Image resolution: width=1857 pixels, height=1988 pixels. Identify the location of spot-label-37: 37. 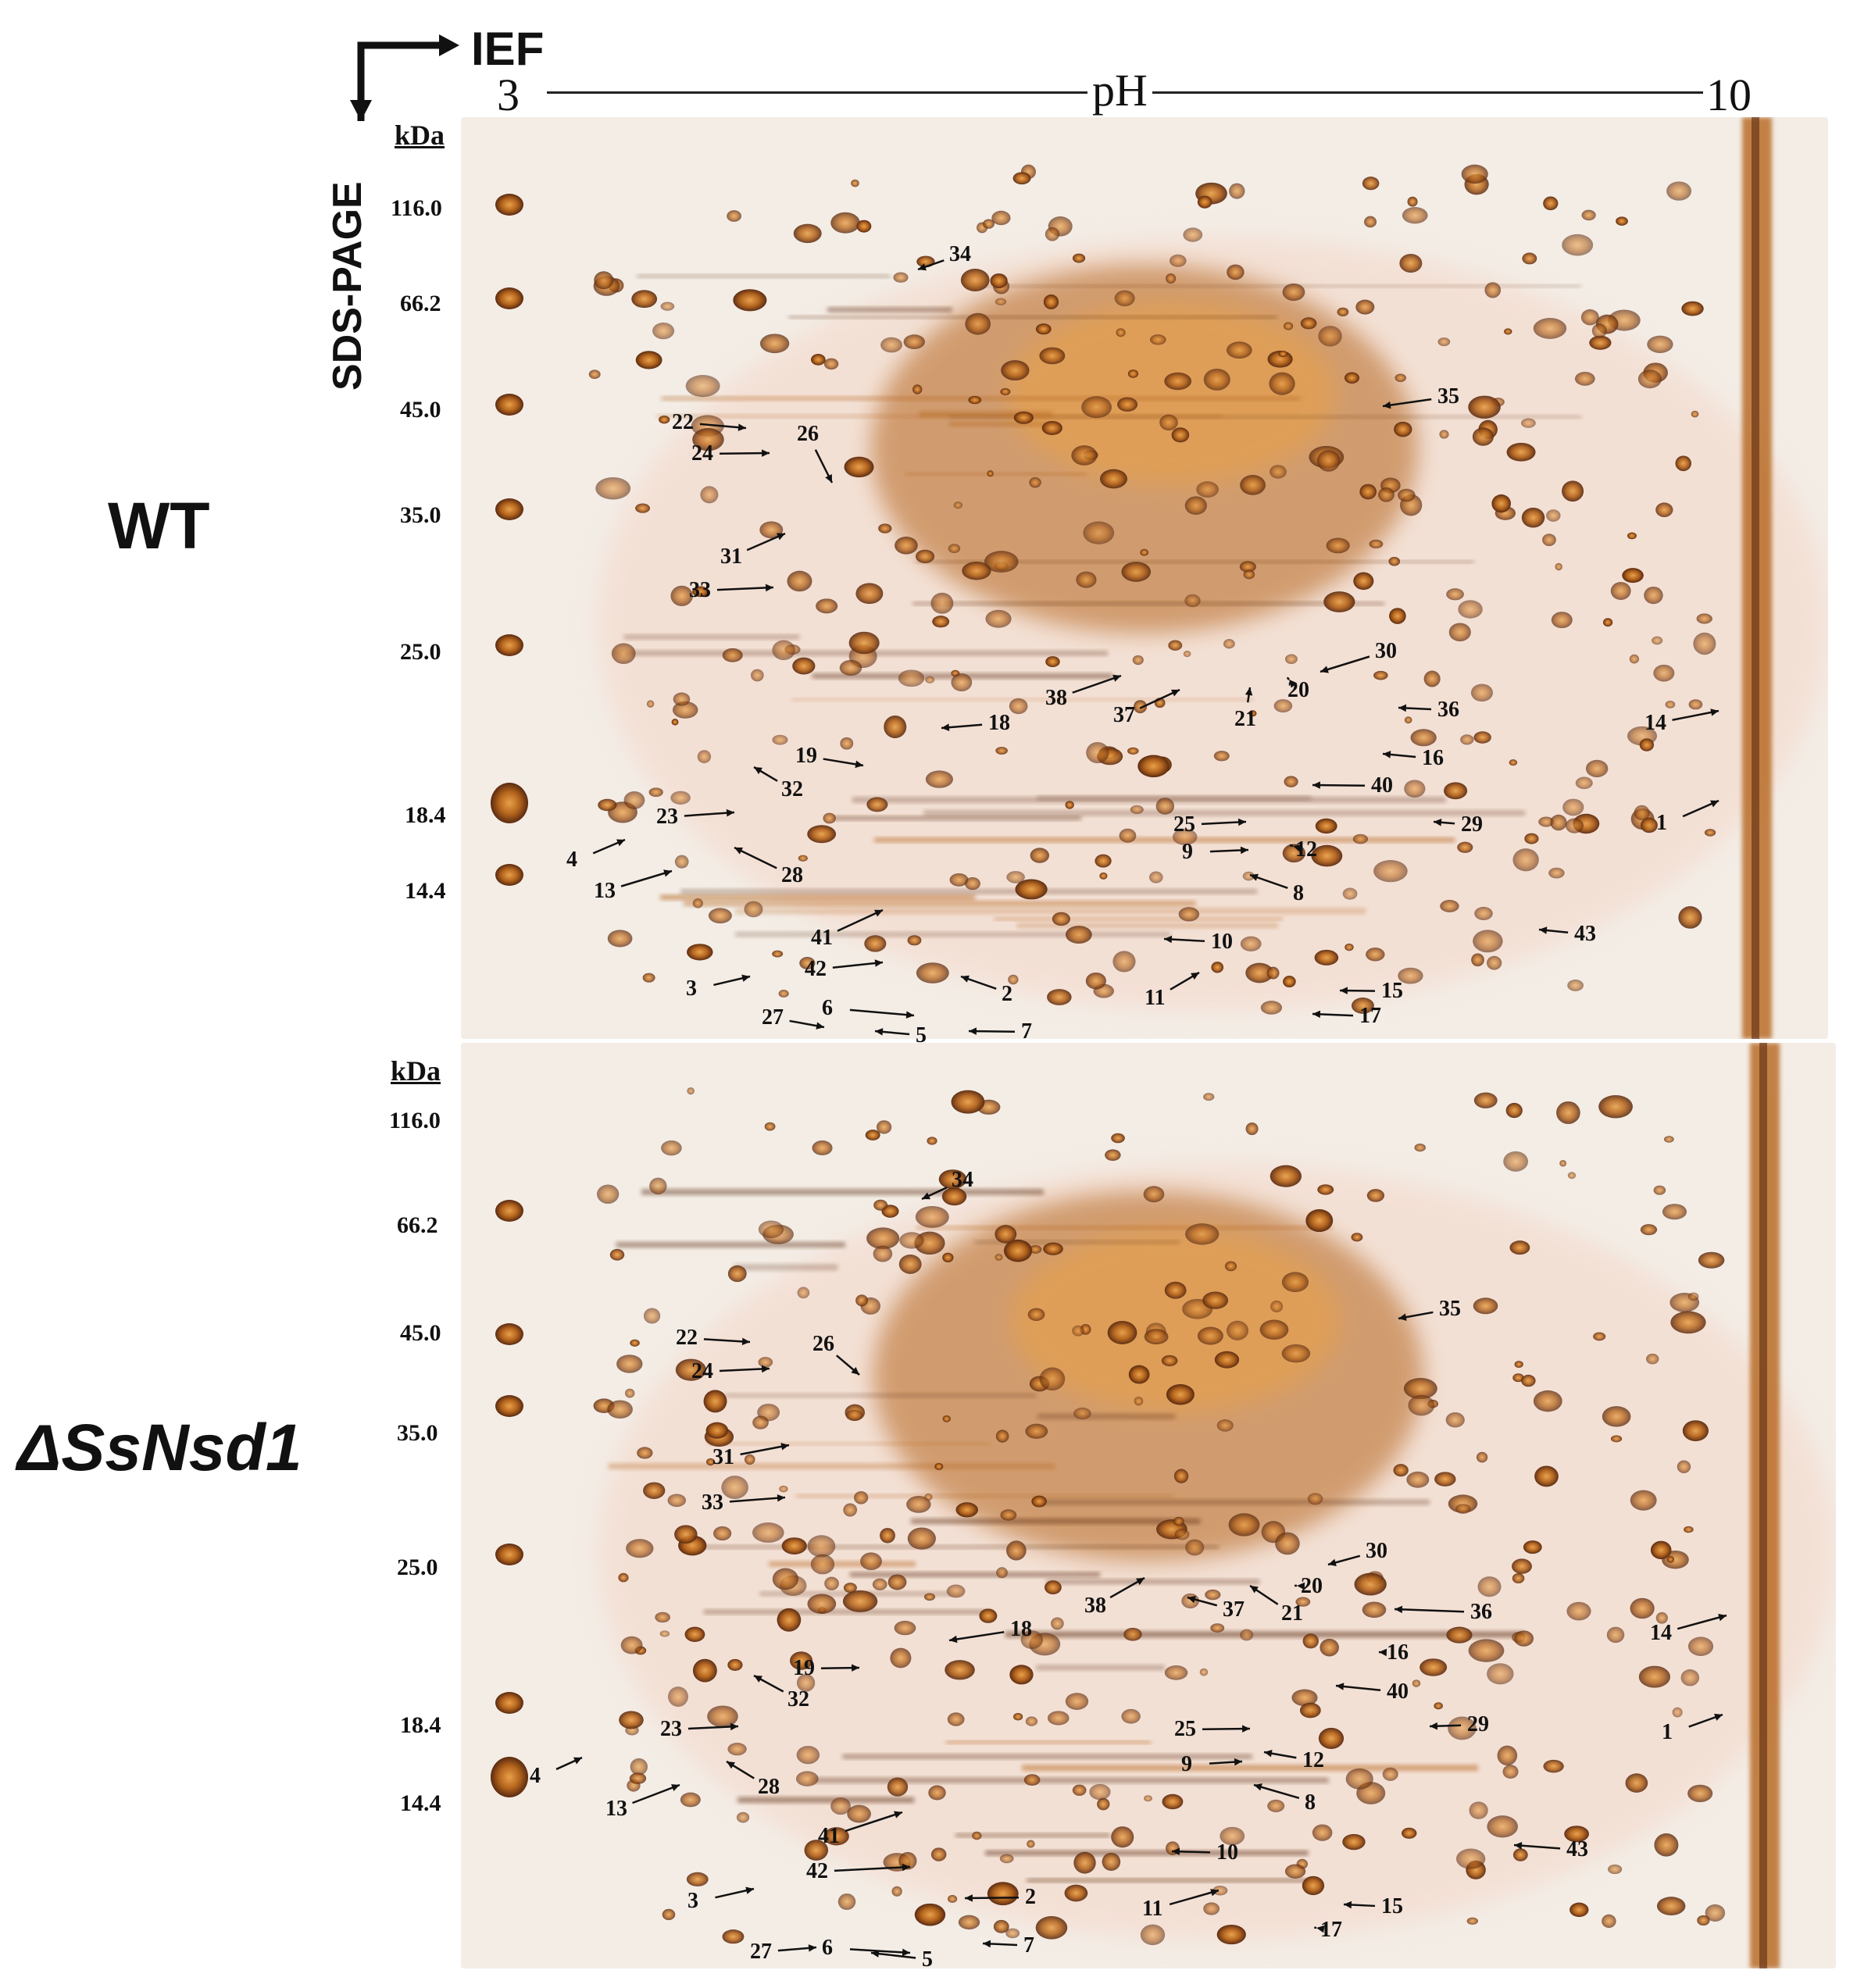
(1124, 715).